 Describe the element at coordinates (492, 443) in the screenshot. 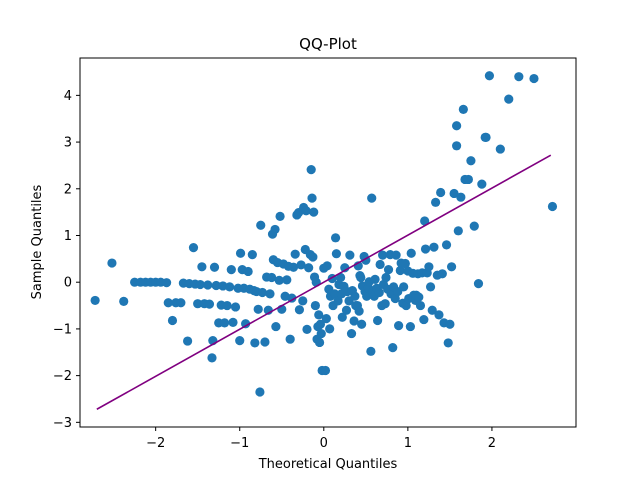

I see `x-tick-label: 2` at that location.